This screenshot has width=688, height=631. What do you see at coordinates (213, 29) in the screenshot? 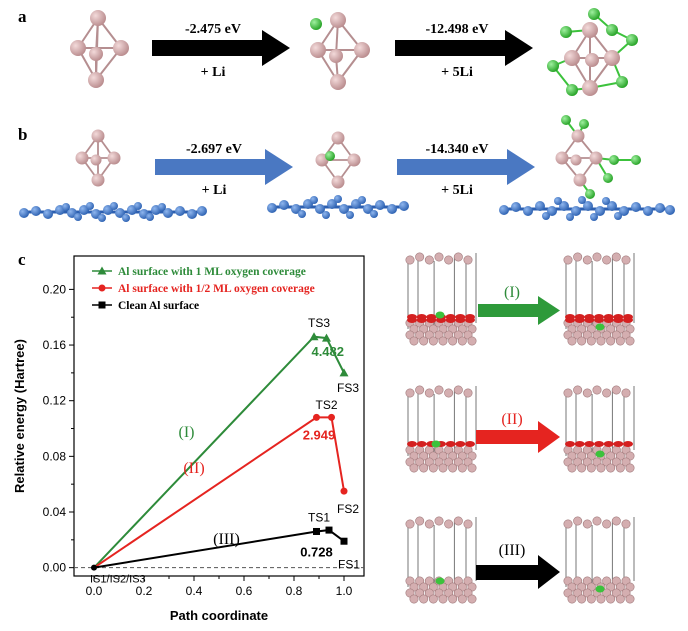
I see `panel-a-step1-energy: -2.475 eV` at bounding box center [213, 29].